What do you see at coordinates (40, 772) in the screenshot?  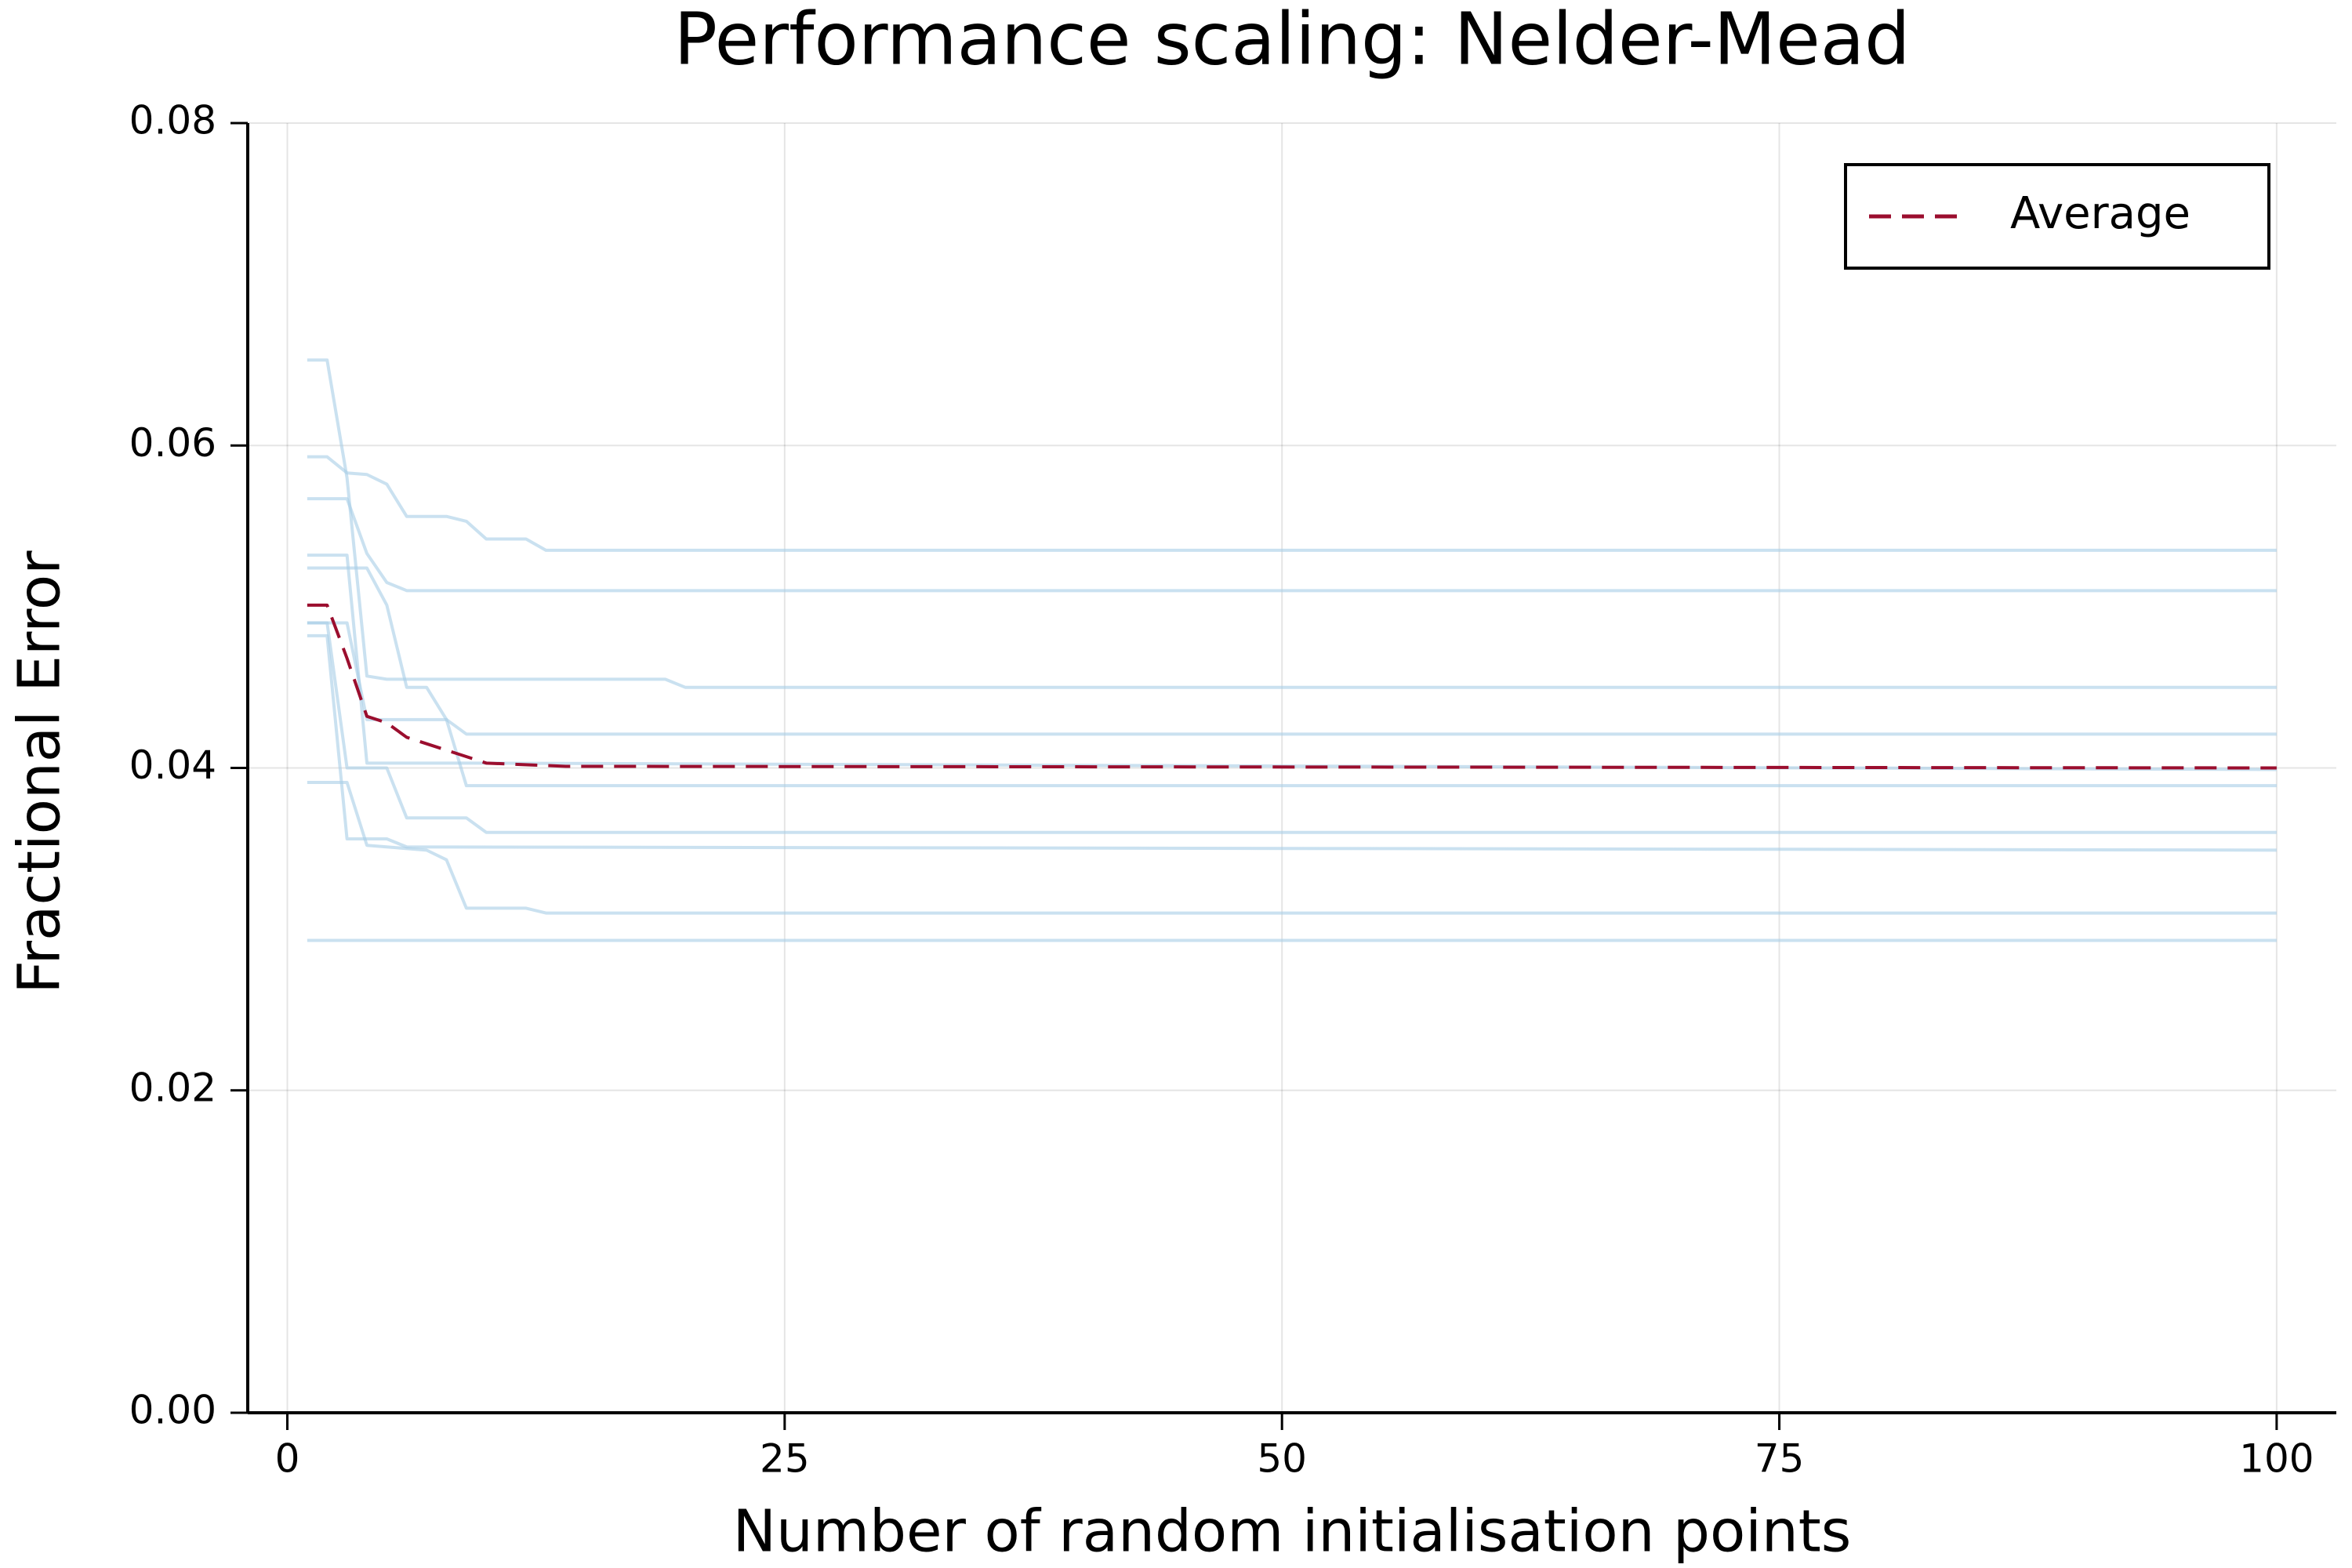 I see `y-axis-label: Fractional Error` at bounding box center [40, 772].